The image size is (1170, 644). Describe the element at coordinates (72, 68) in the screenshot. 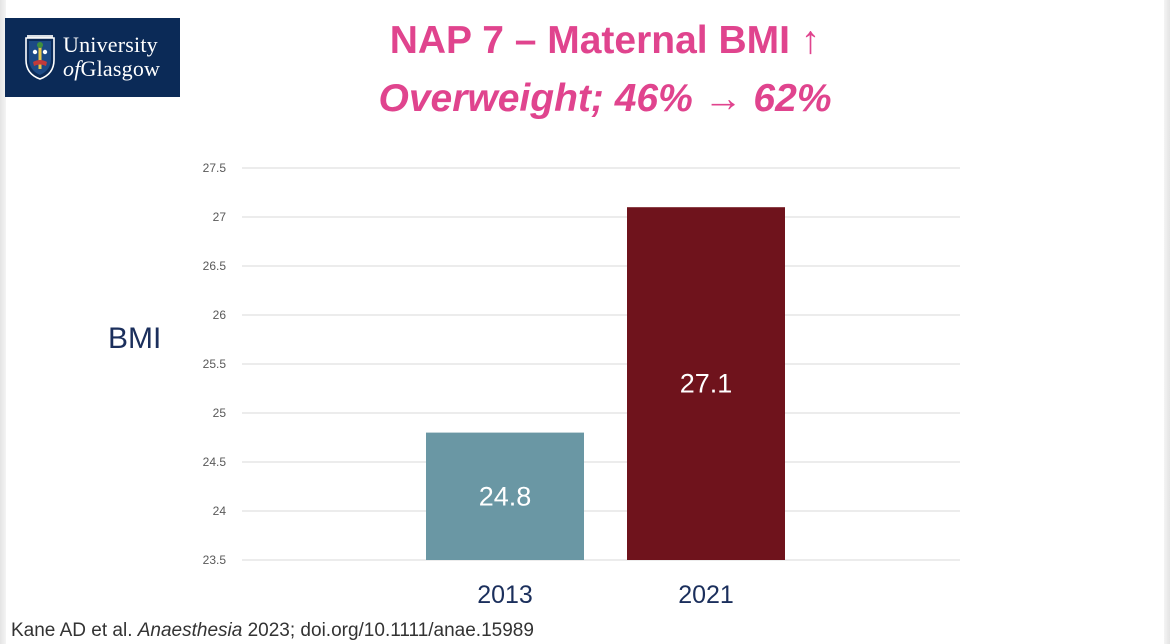

I see `logo-text-of: of` at that location.